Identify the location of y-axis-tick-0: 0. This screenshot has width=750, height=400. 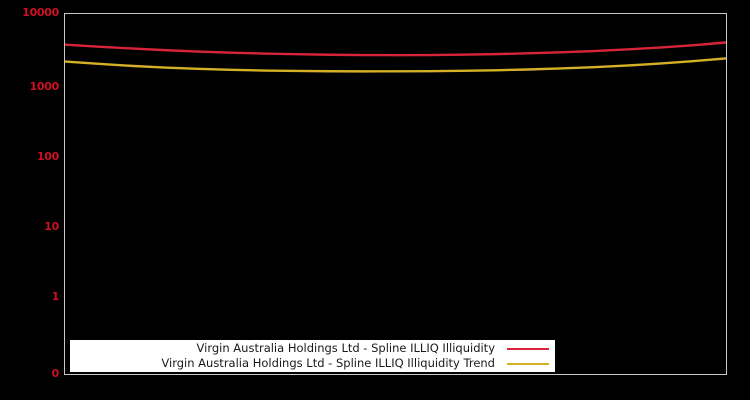
(55, 373).